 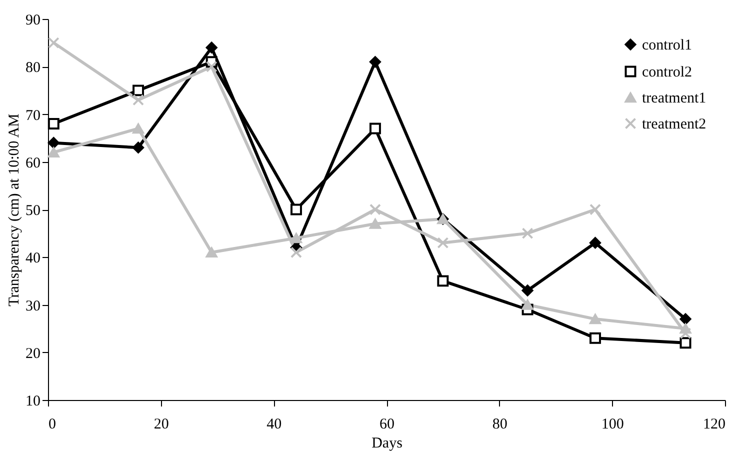 I want to click on x-tick-label: 20, so click(x=161, y=424).